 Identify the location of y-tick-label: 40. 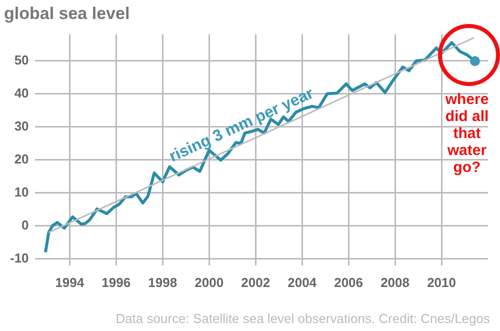
(21, 92).